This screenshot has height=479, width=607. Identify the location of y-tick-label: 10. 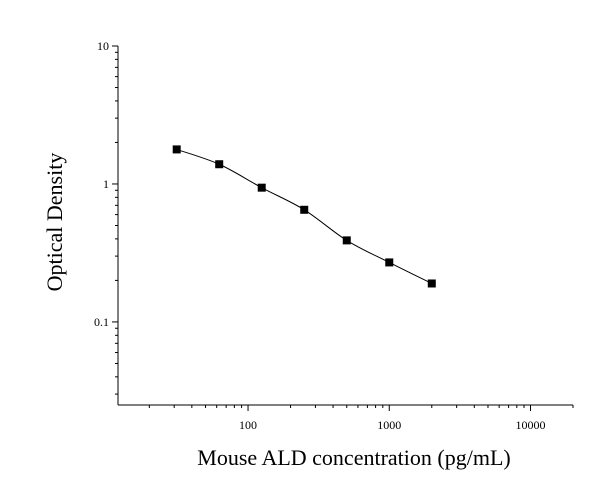
(103, 46).